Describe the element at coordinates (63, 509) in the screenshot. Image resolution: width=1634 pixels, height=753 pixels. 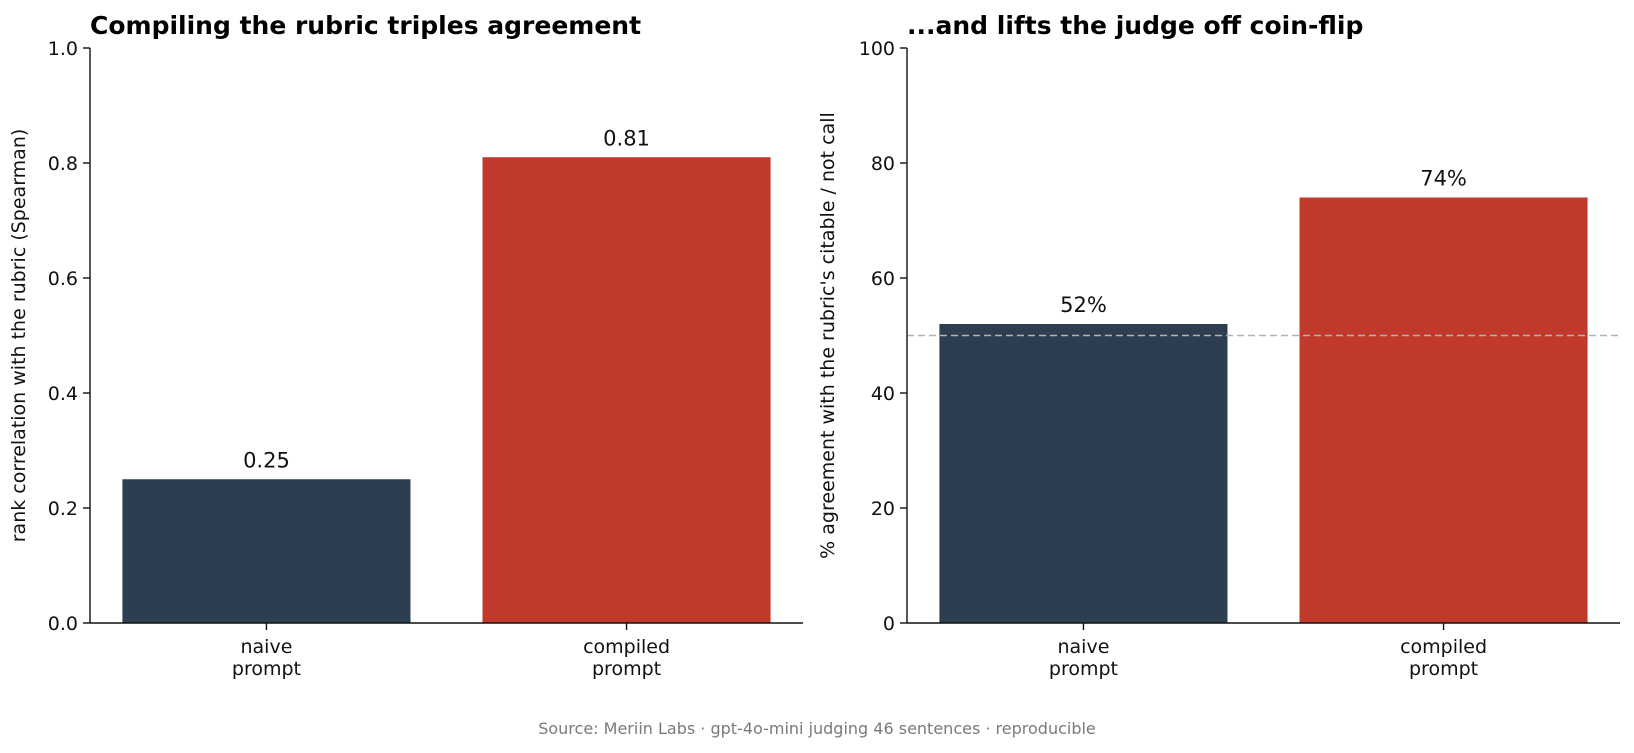
I see `y-tick-label: 0.2` at that location.